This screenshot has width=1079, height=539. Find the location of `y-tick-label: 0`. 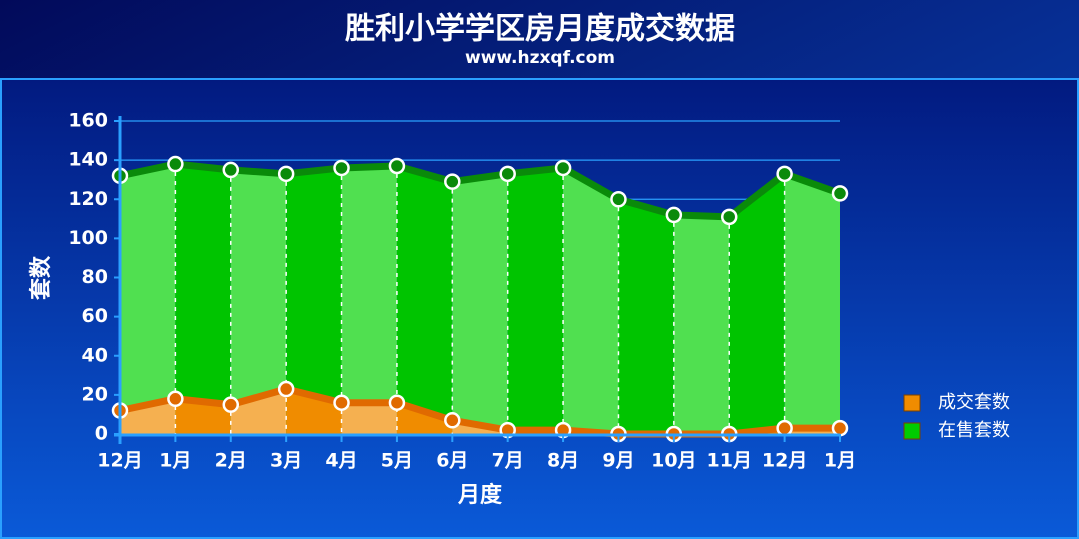

y-tick-label: 0 is located at coordinates (101, 434).